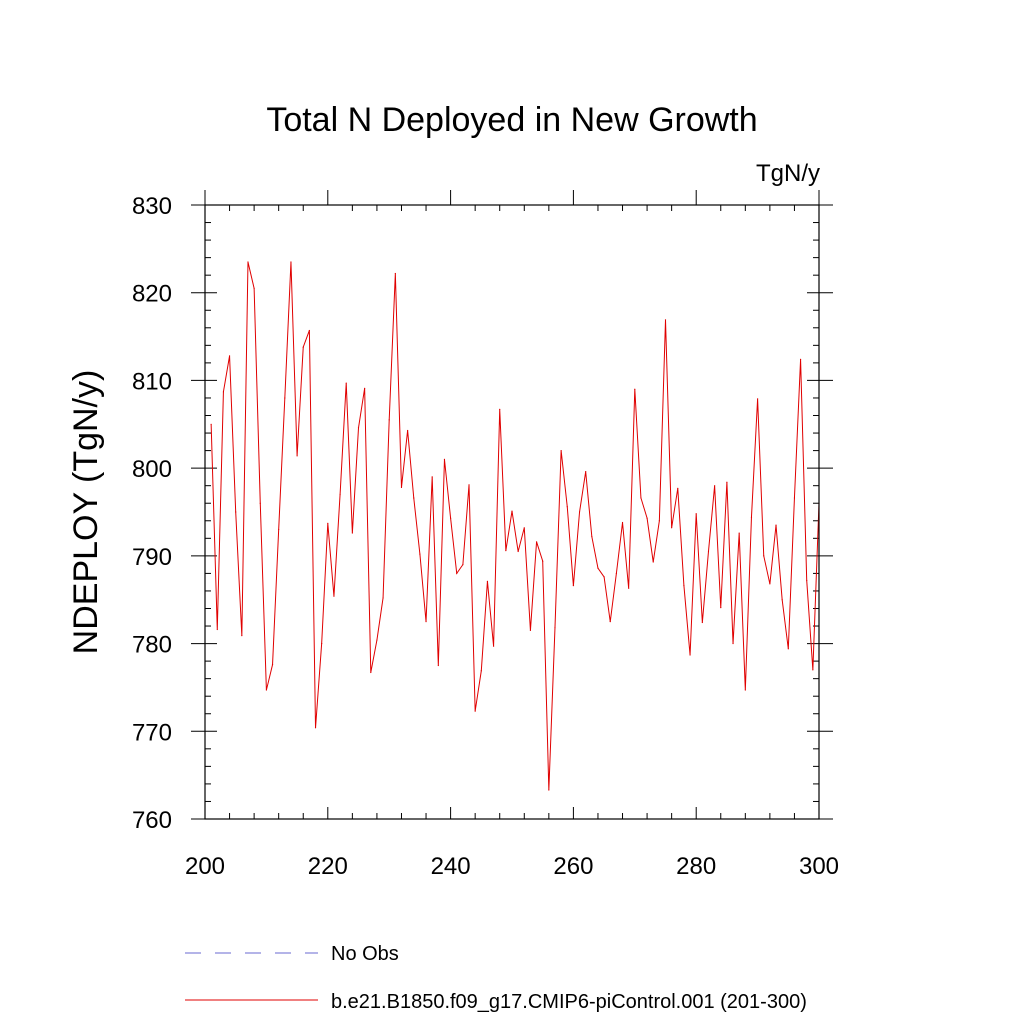 The height and width of the screenshot is (1024, 1024). I want to click on x-tick-label: 220, so click(328, 866).